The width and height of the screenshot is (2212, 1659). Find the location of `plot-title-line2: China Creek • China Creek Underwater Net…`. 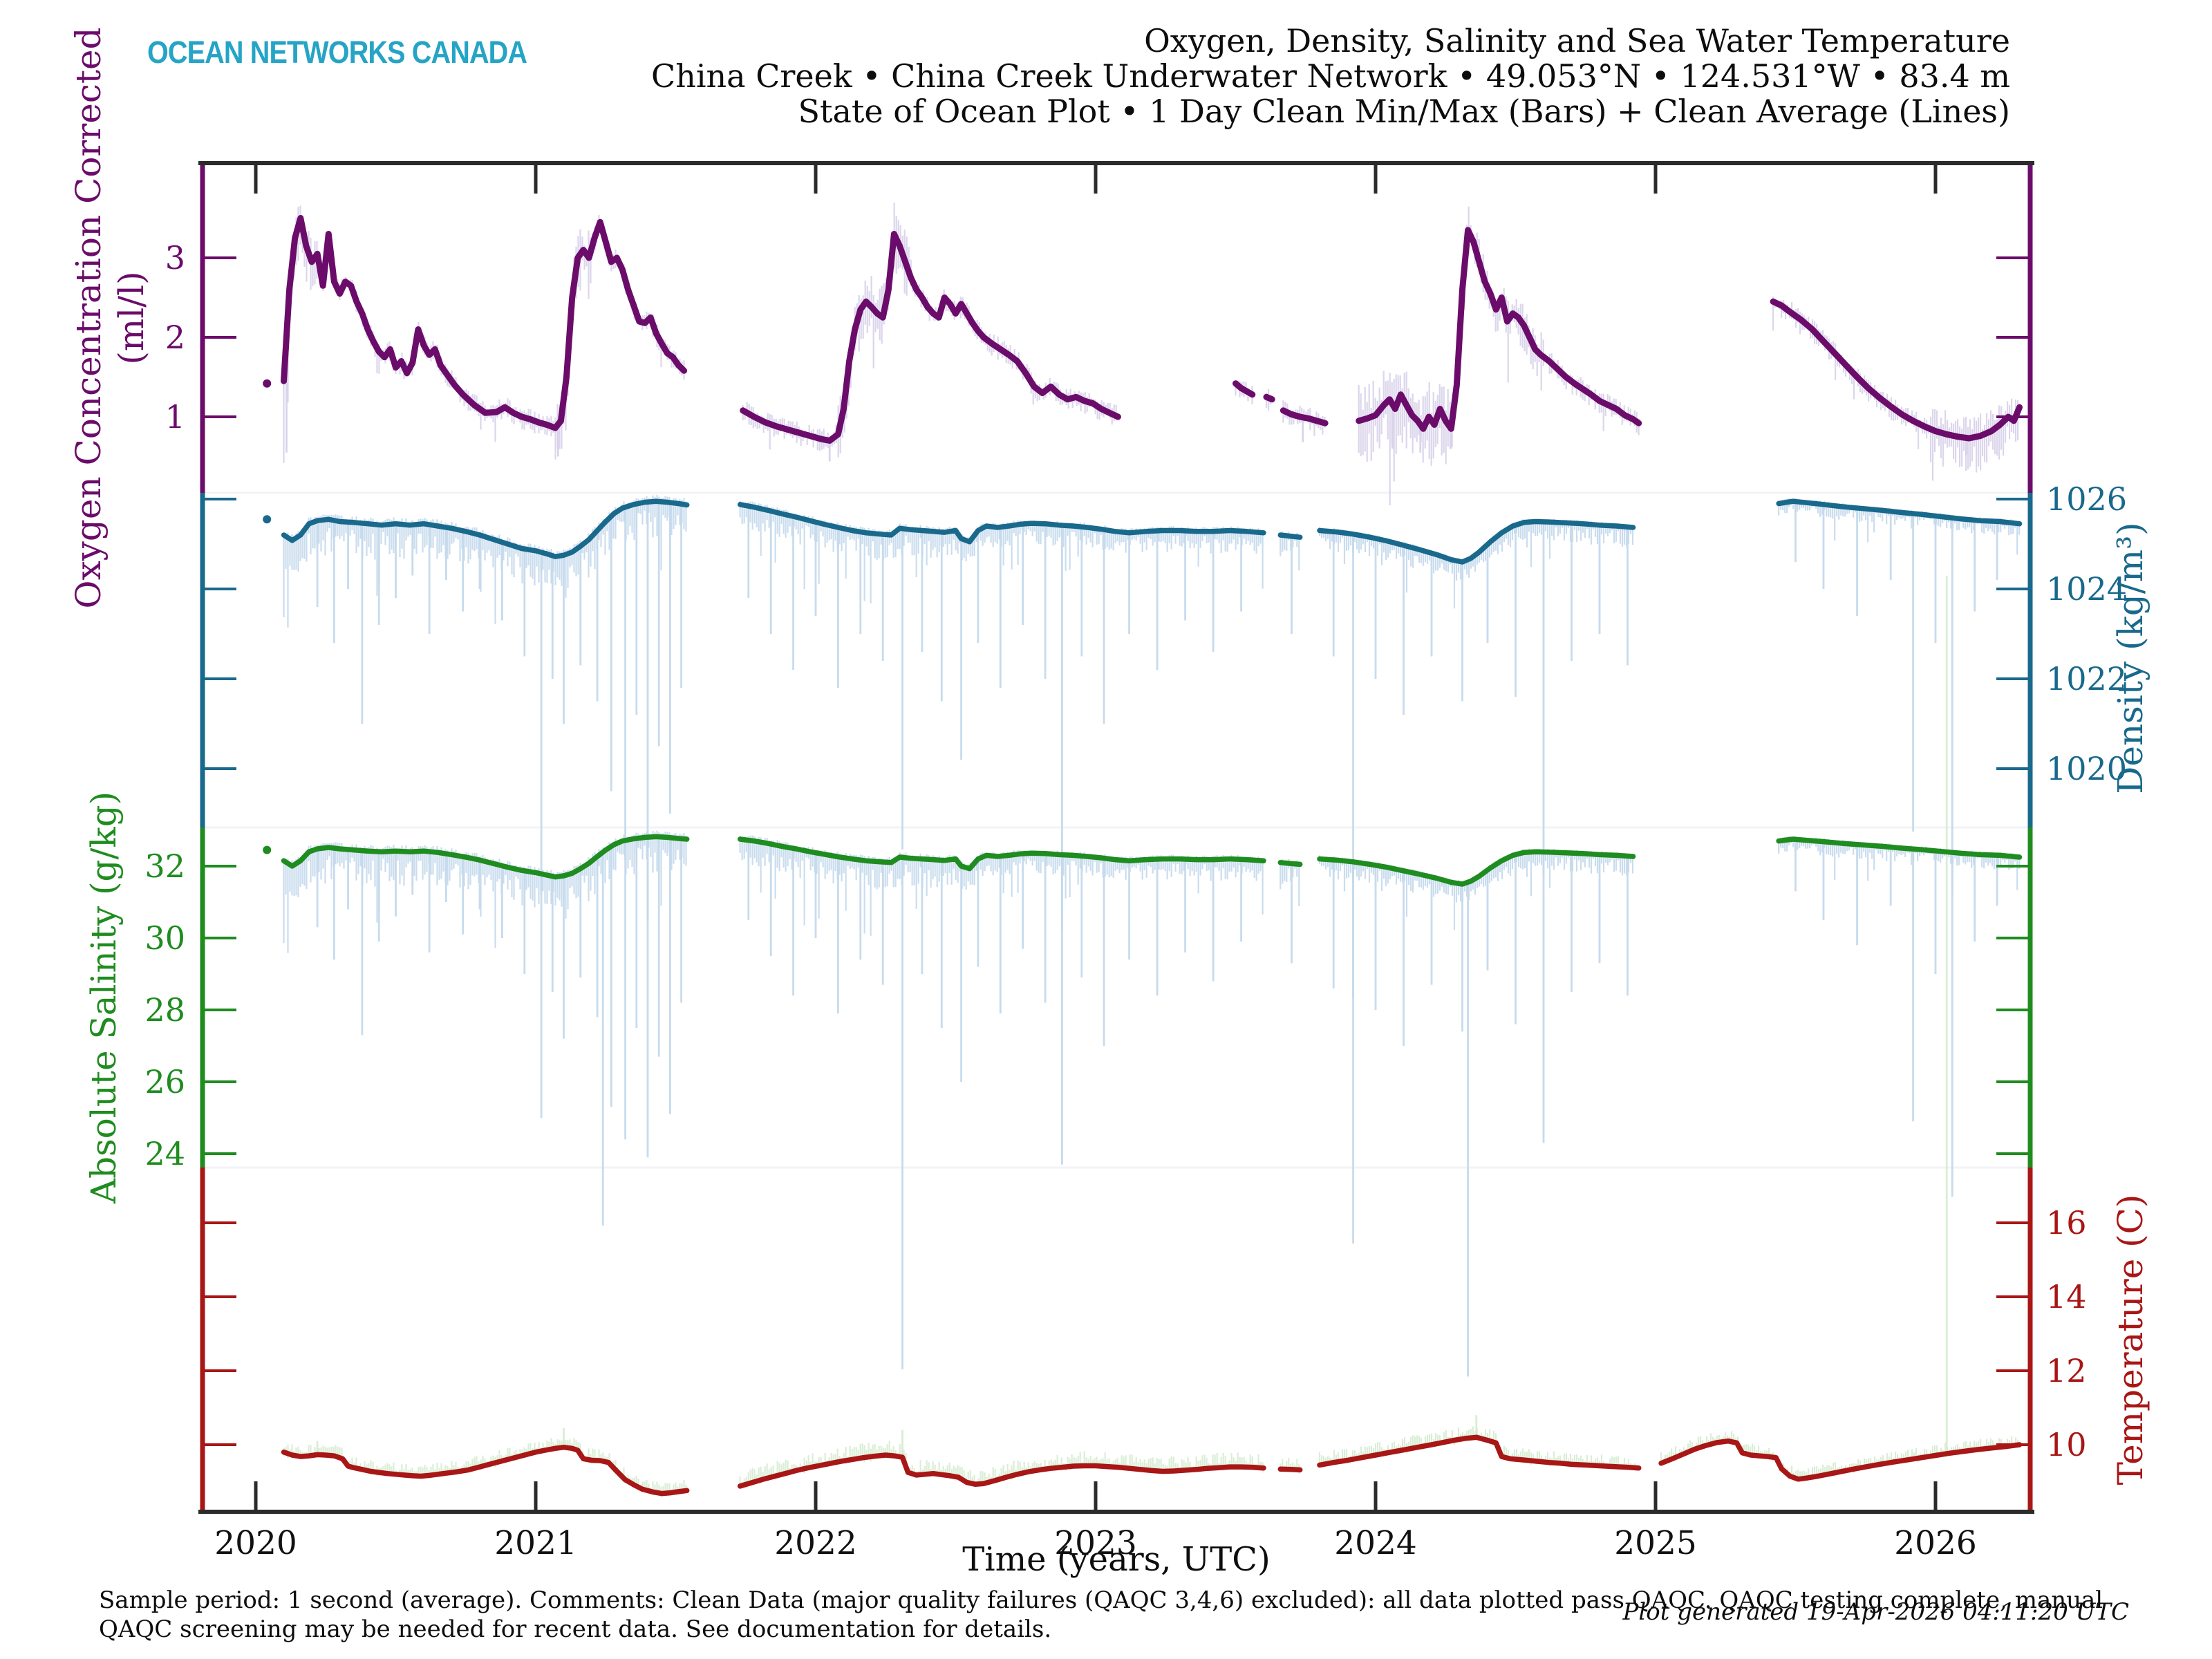

plot-title-line2: China Creek • China Creek Underwater Net… is located at coordinates (1330, 76).